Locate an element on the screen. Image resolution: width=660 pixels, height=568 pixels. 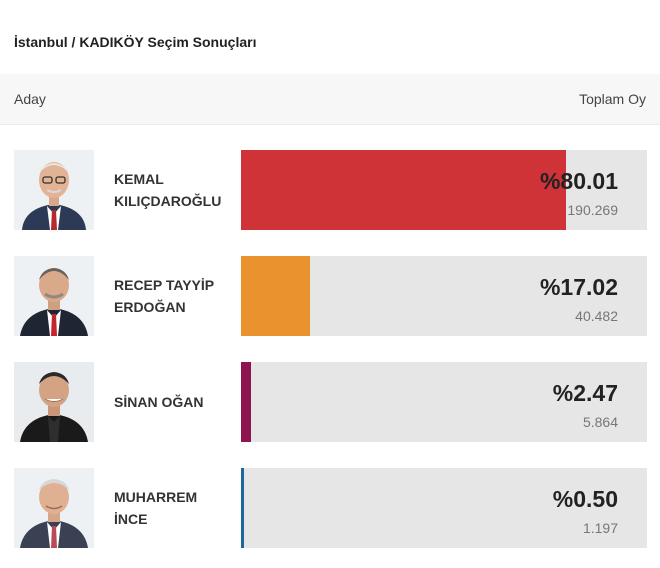
candidate-row: MUHARREM İNCE %0.50 1.197 is located at coordinates (330, 508).